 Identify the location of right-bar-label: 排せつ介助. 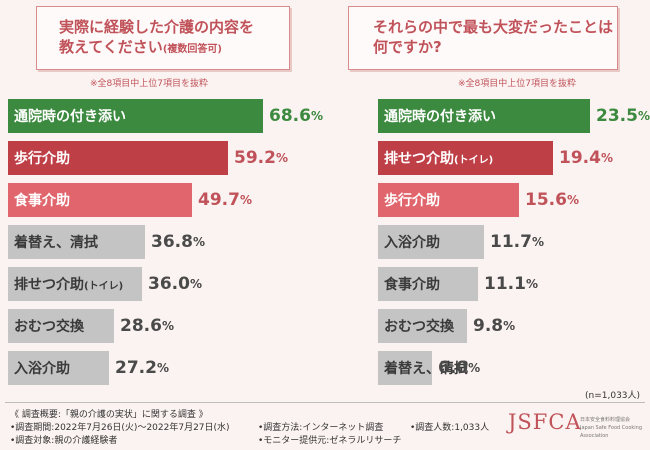
(419, 159).